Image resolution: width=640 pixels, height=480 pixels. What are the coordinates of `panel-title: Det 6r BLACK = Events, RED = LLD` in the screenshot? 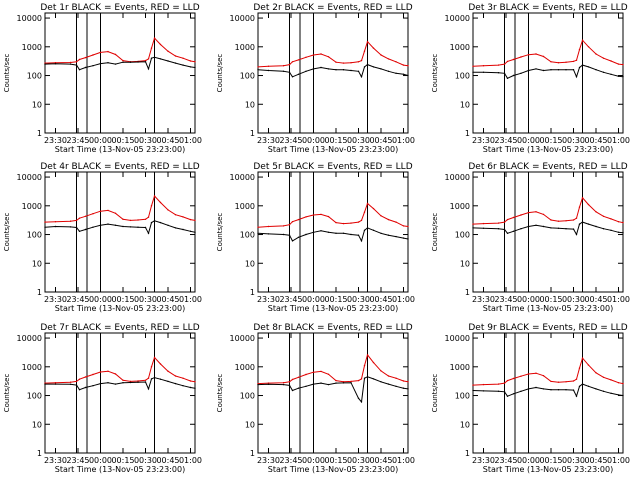 It's located at (547, 167).